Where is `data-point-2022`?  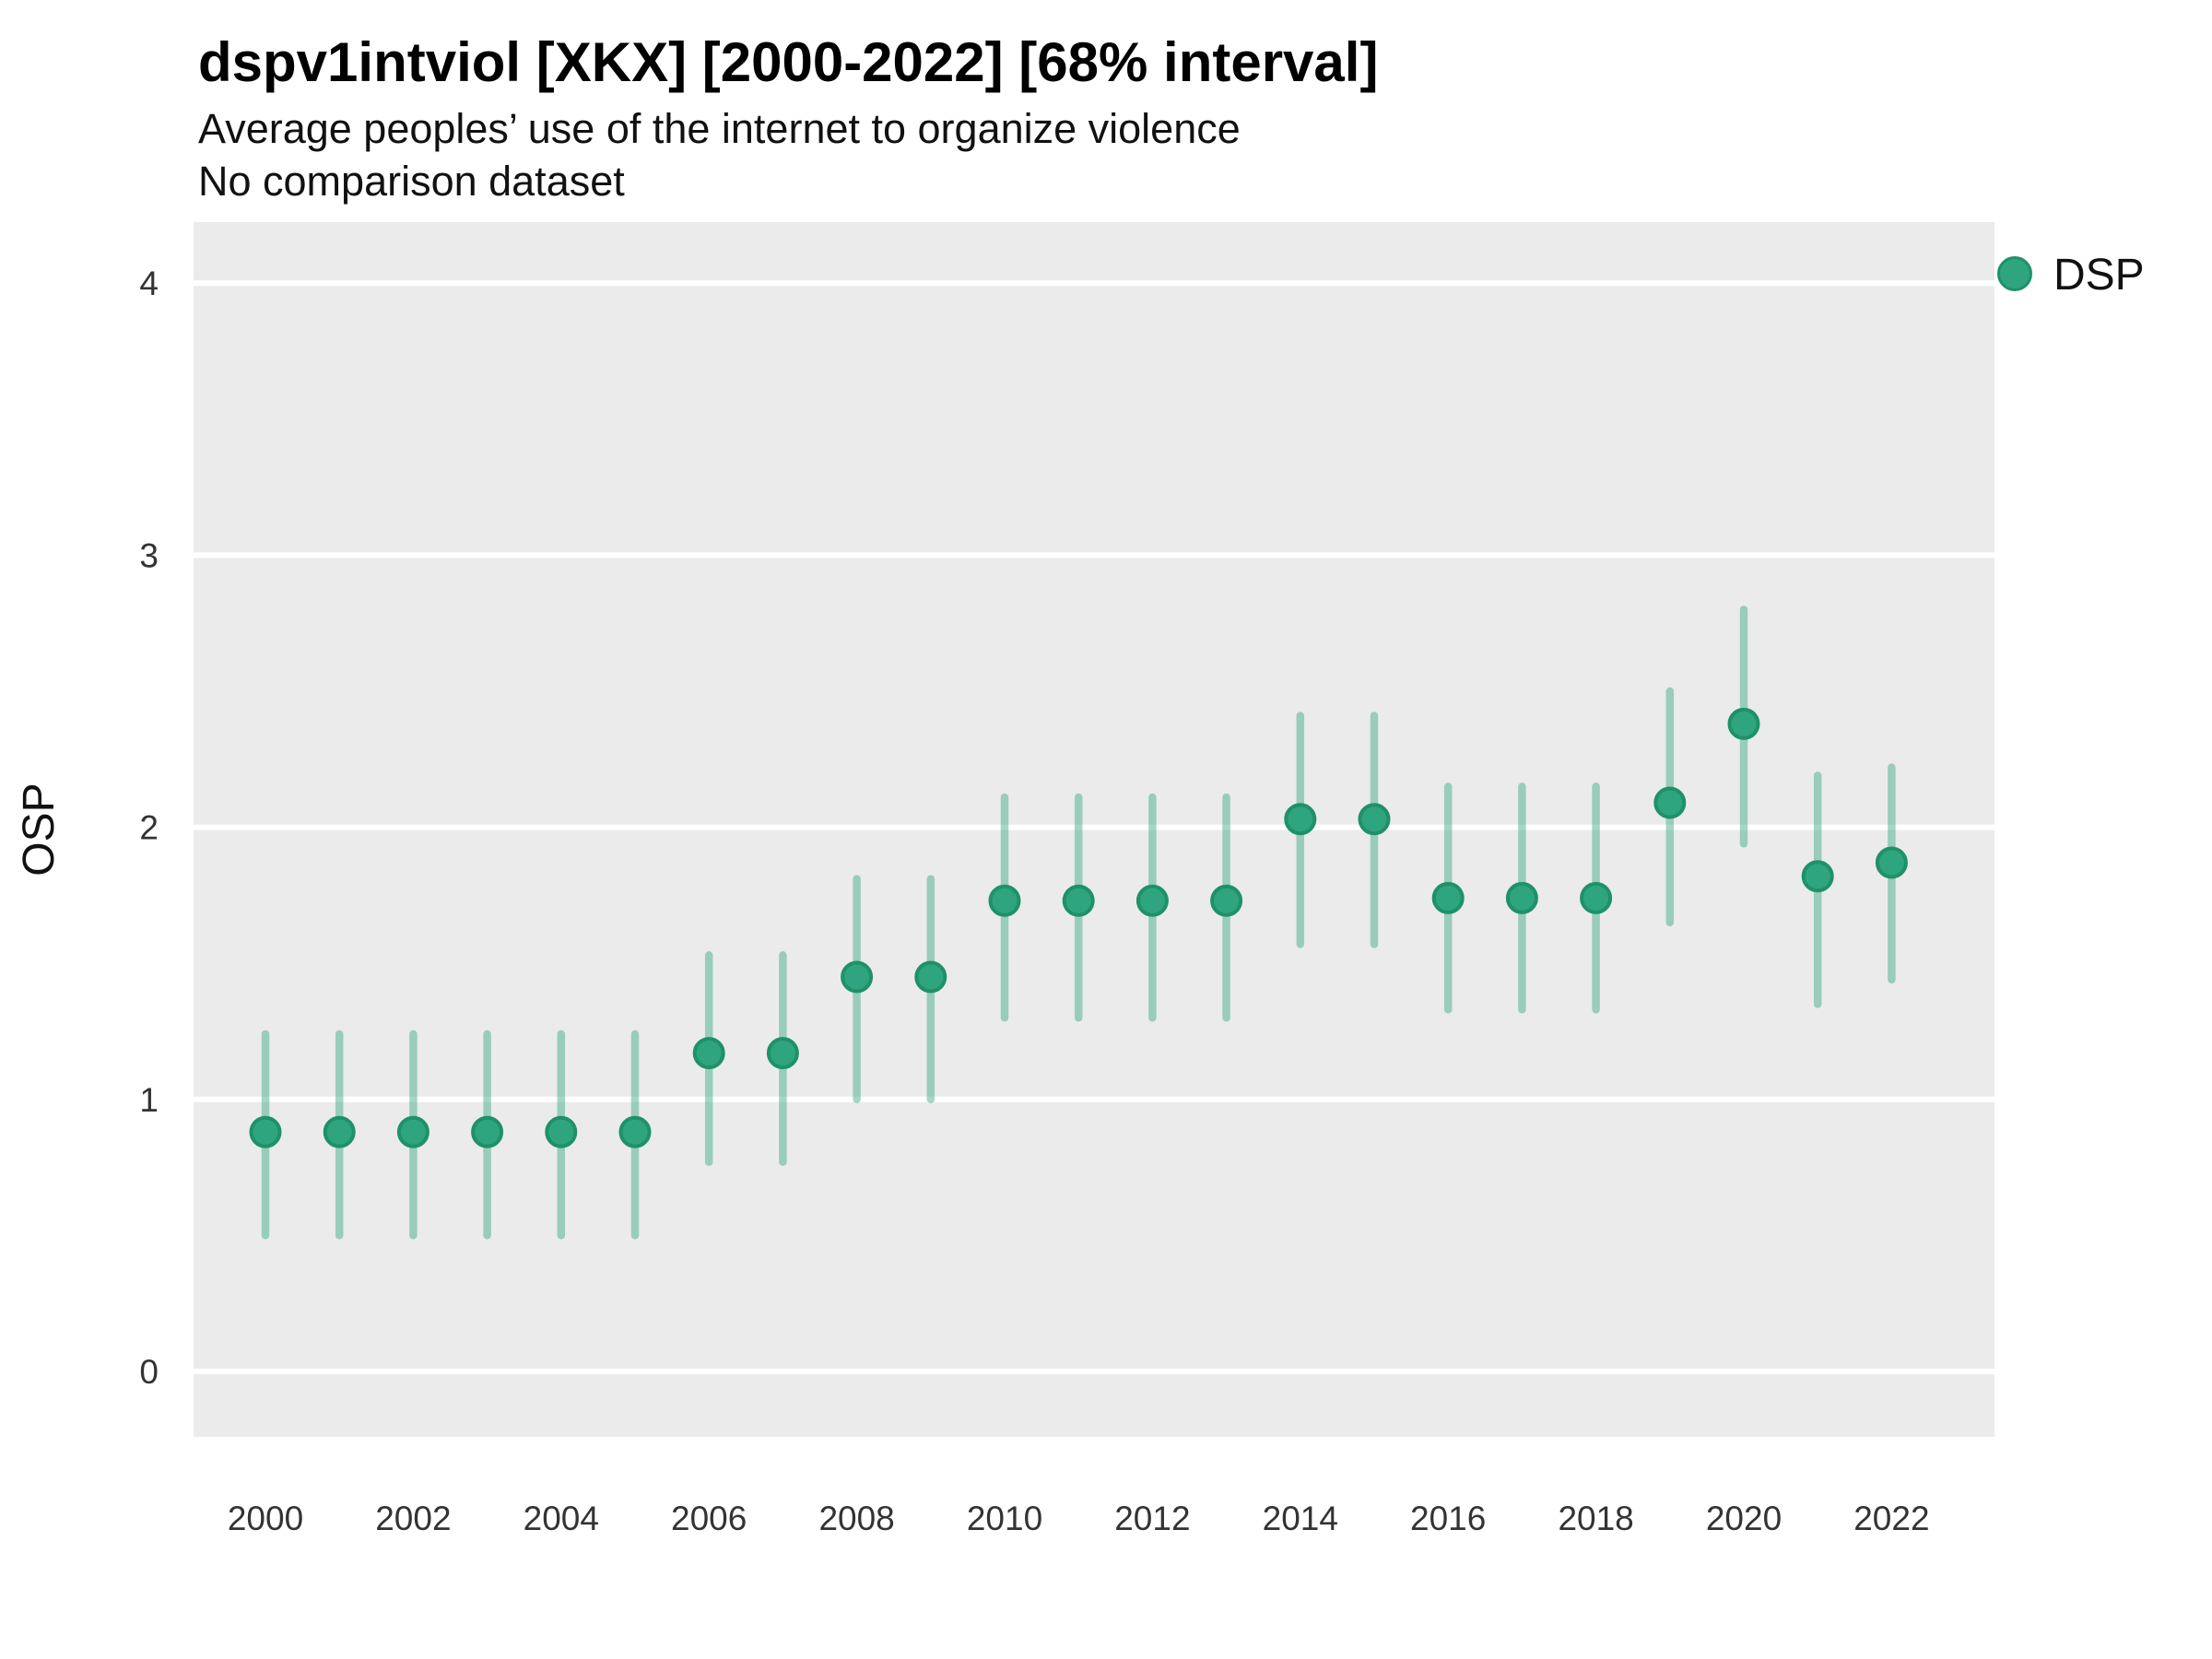
data-point-2022 is located at coordinates (1891, 862).